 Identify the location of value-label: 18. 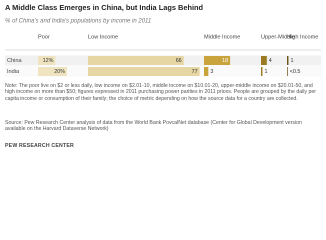
(225, 61).